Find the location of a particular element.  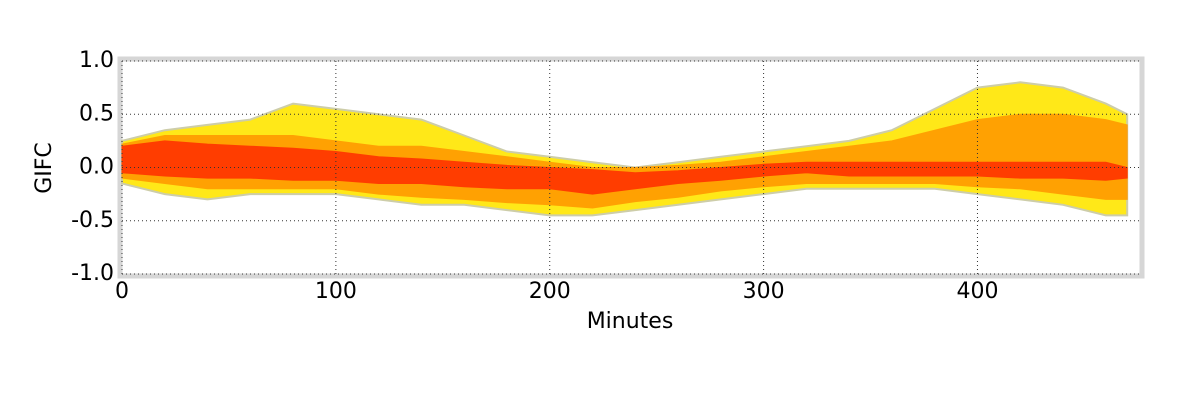

y-tick-label: 0.5 is located at coordinates (96, 113).